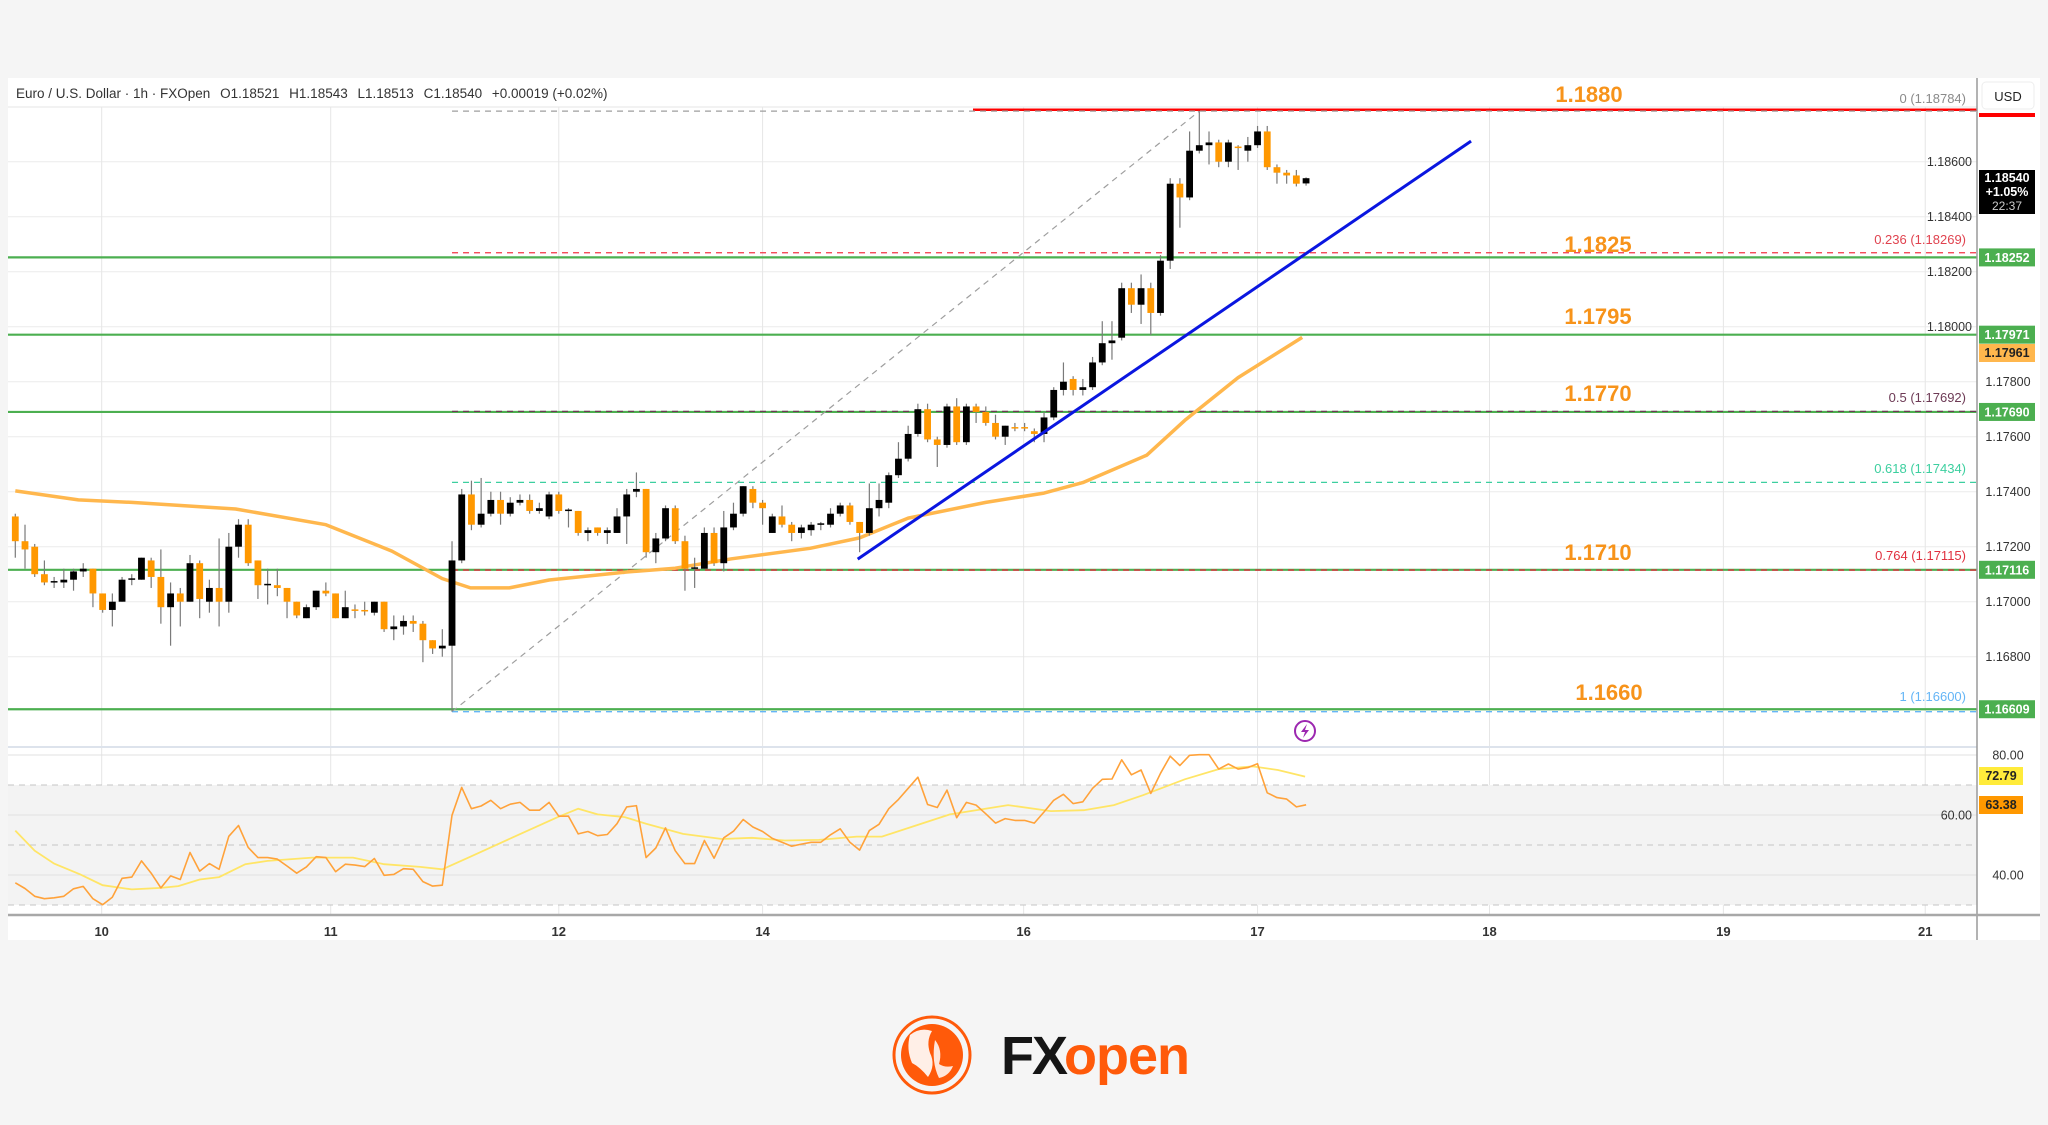 Image resolution: width=2048 pixels, height=1125 pixels. Describe the element at coordinates (2007, 657) in the screenshot. I see `price-tick-label: 1.16800` at that location.